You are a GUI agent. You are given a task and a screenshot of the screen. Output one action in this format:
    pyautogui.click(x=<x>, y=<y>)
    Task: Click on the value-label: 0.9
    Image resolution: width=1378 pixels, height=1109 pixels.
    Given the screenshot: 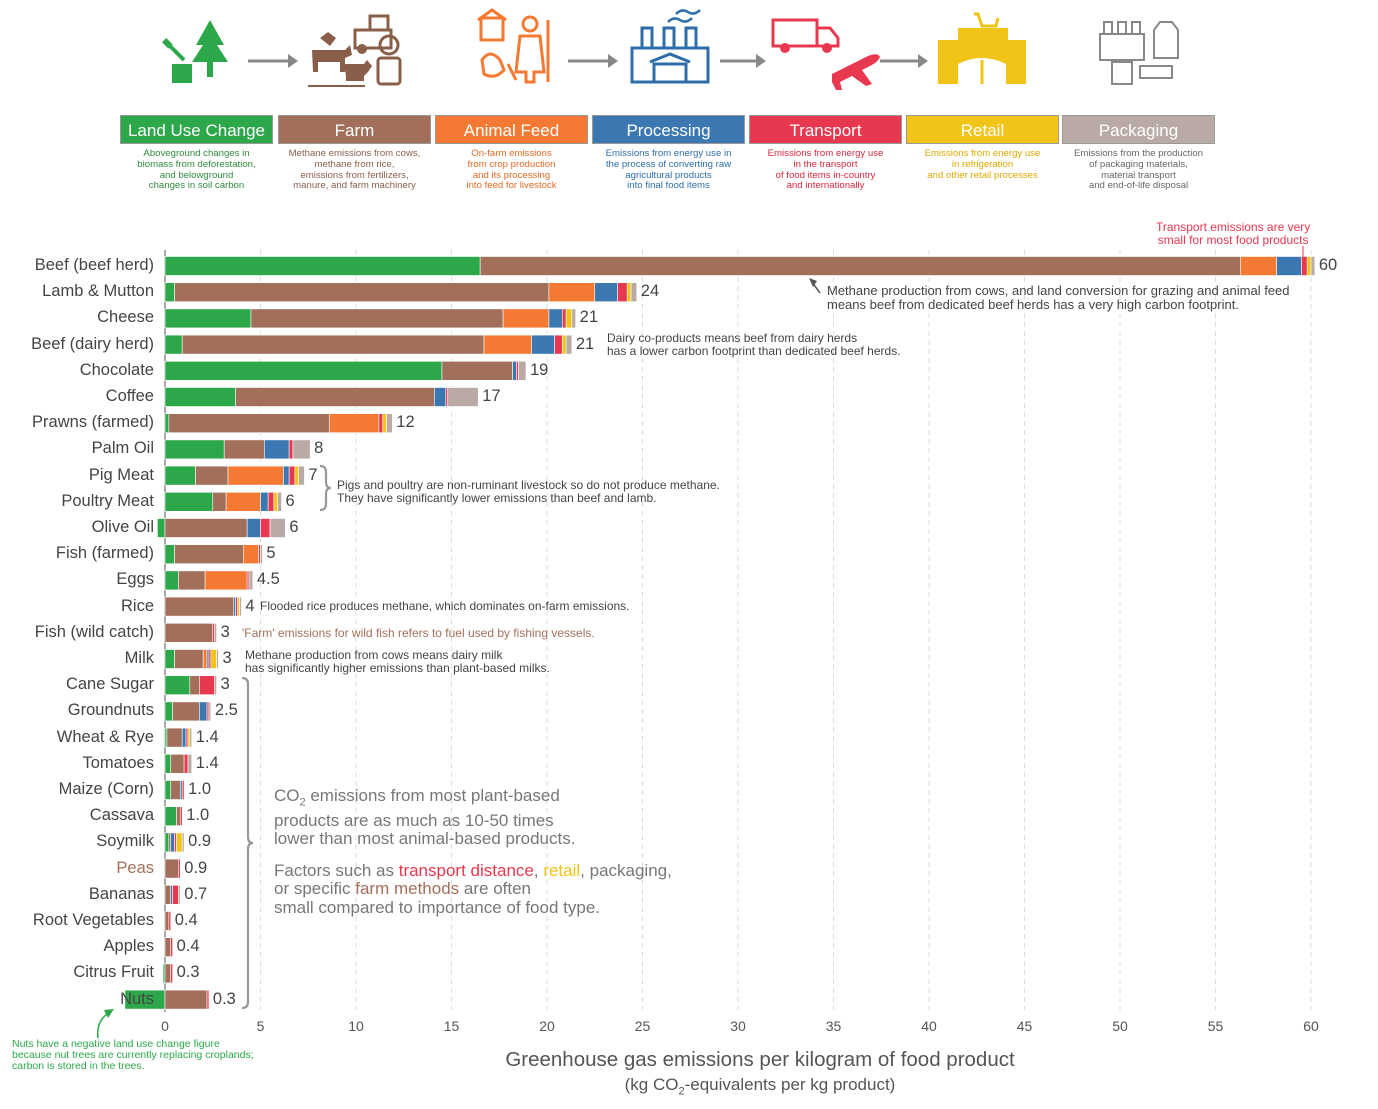 What is the action you would take?
    pyautogui.click(x=196, y=867)
    